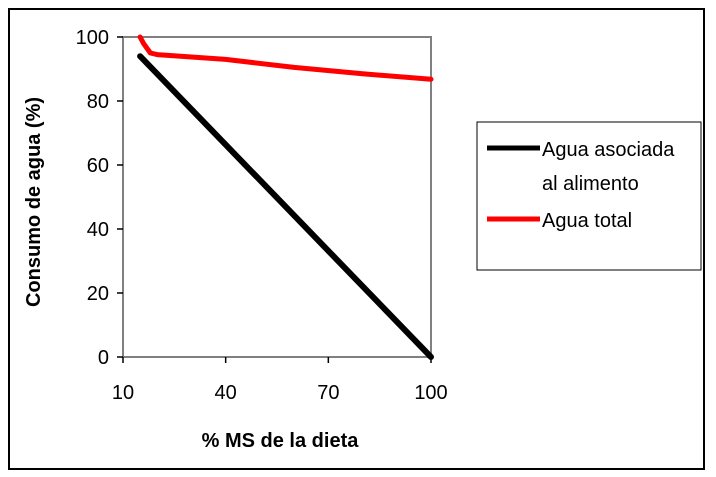  Describe the element at coordinates (103, 358) in the screenshot. I see `y-tick-label: 0` at that location.